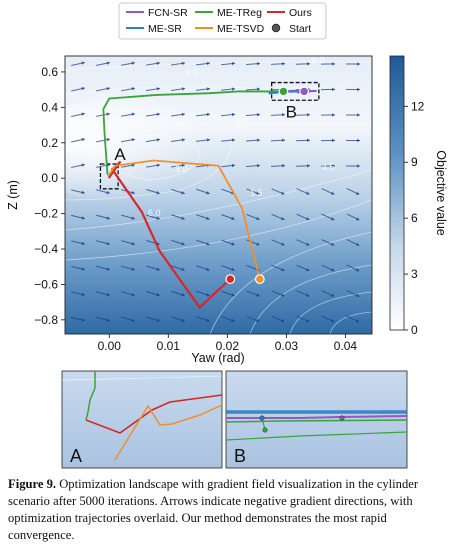 The width and height of the screenshot is (452, 554). Describe the element at coordinates (241, 29) in the screenshot. I see `legend-label-me-tsvd: ME-TSVD` at that location.